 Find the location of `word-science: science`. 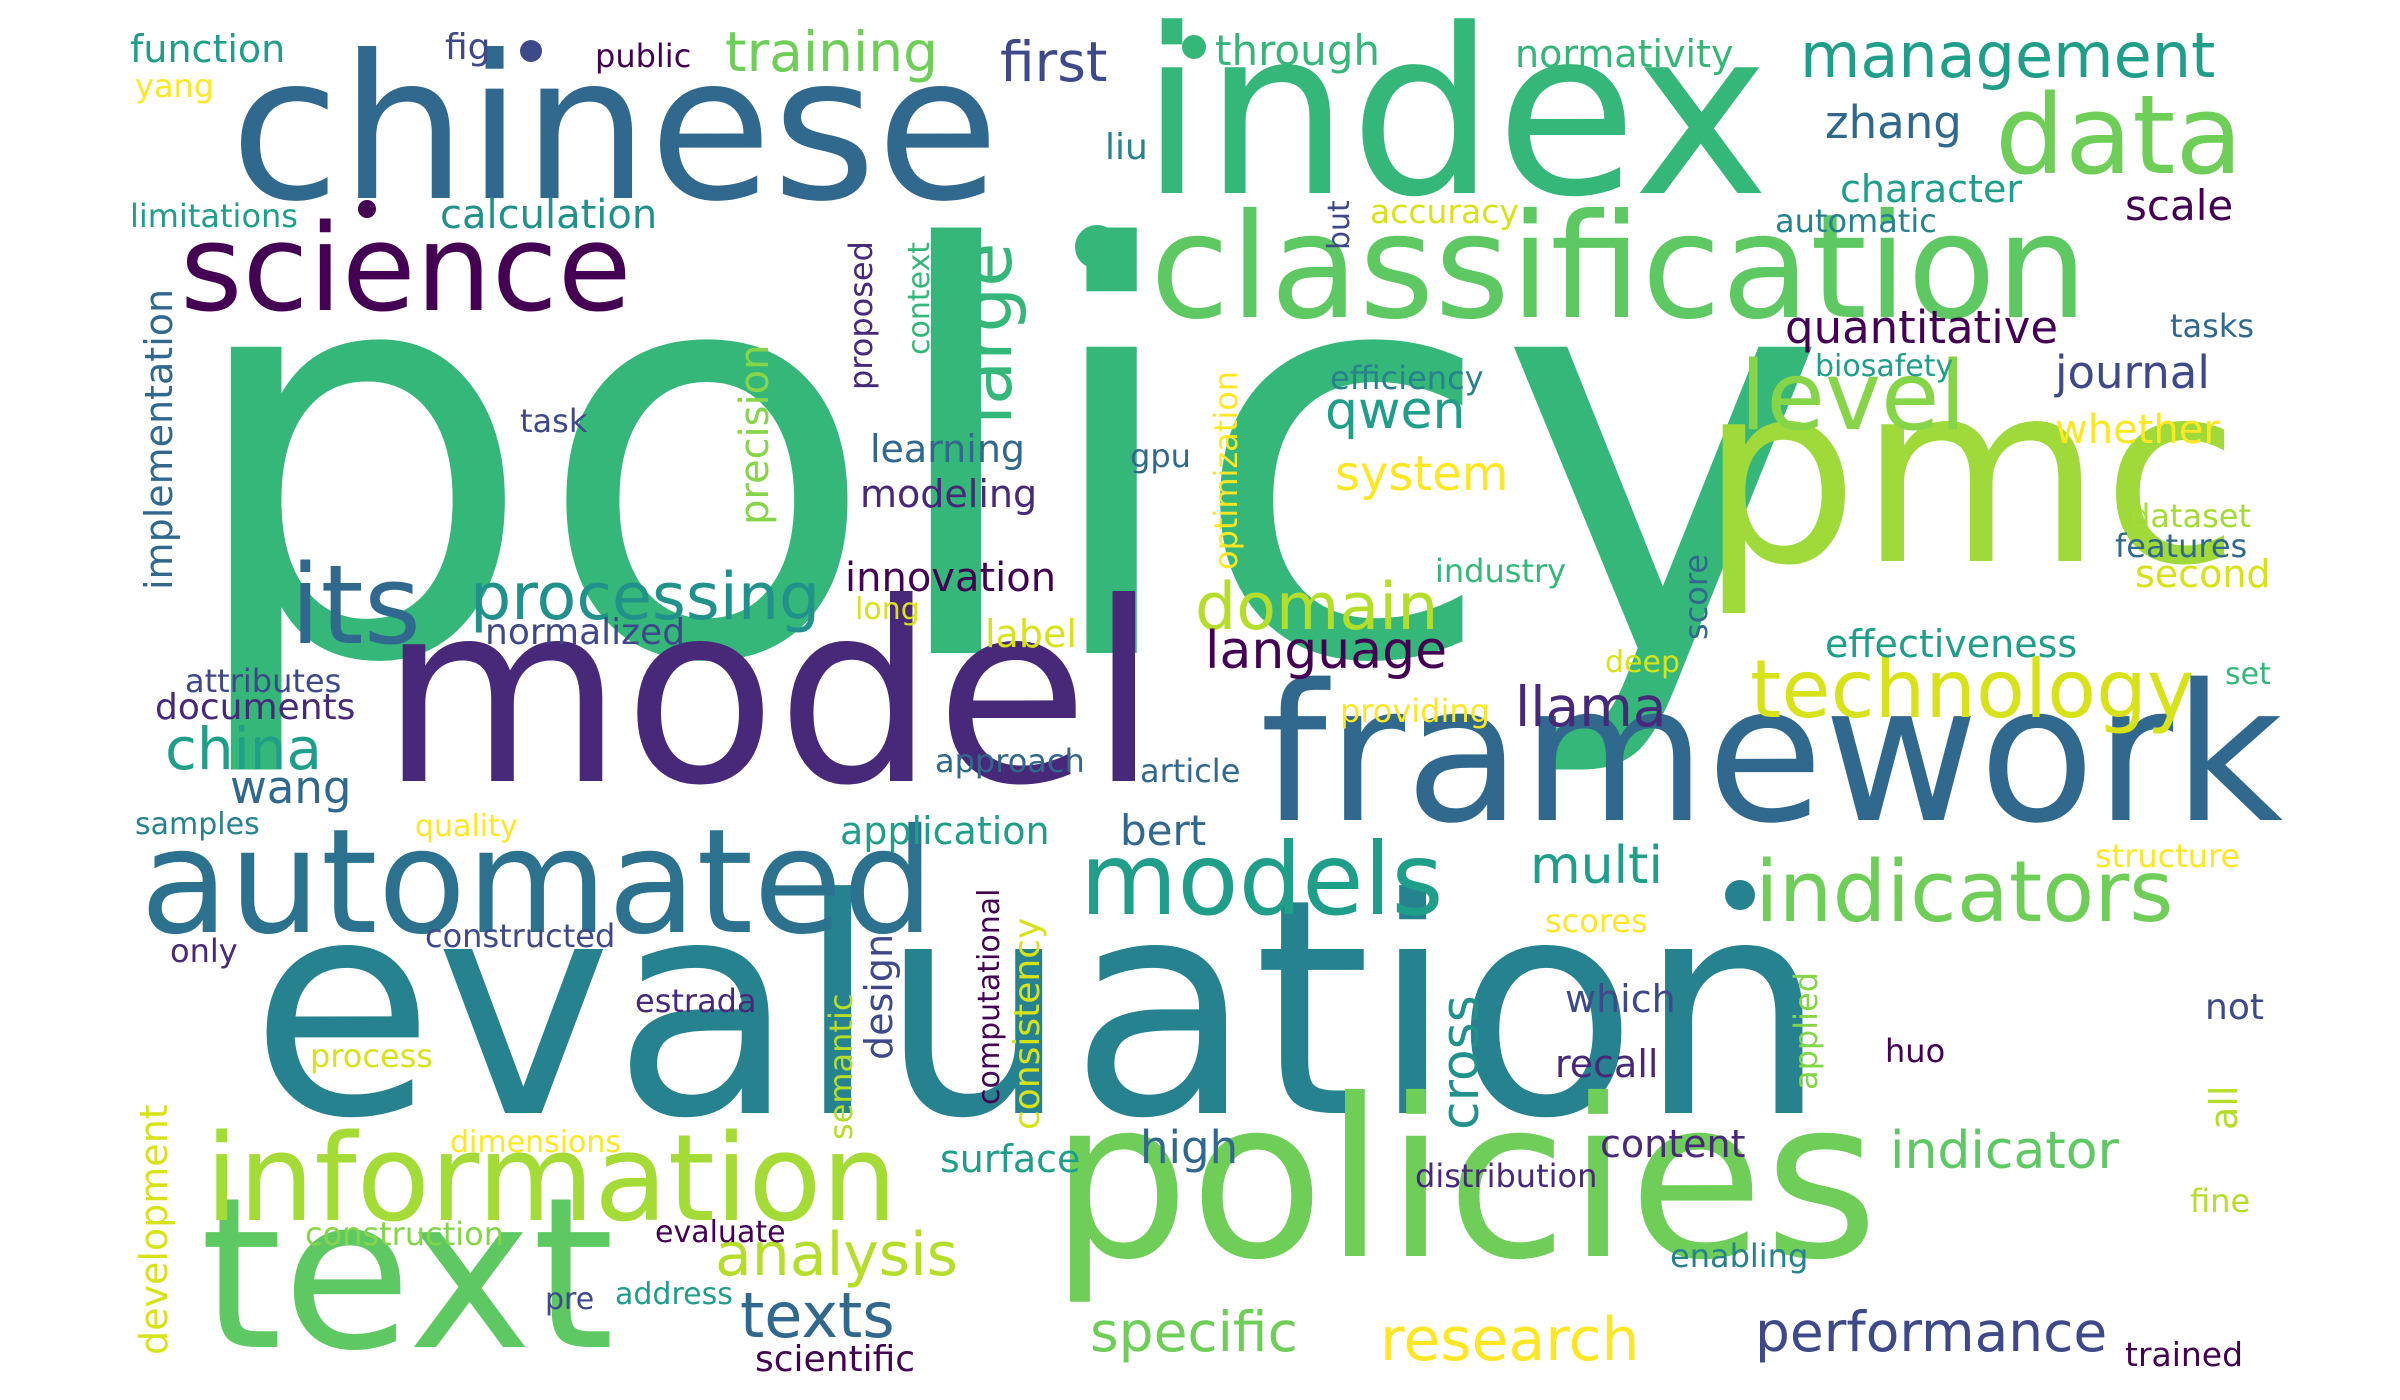

word-science: science is located at coordinates (406, 269).